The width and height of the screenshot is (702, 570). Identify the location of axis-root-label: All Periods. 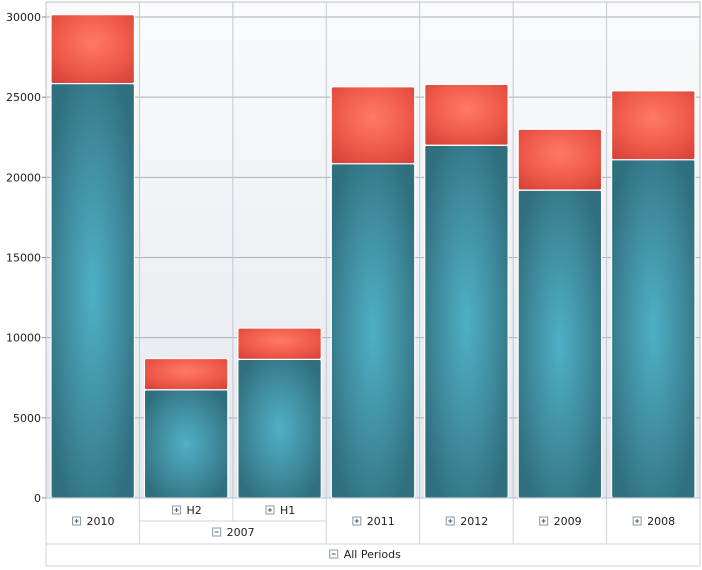
(372, 554).